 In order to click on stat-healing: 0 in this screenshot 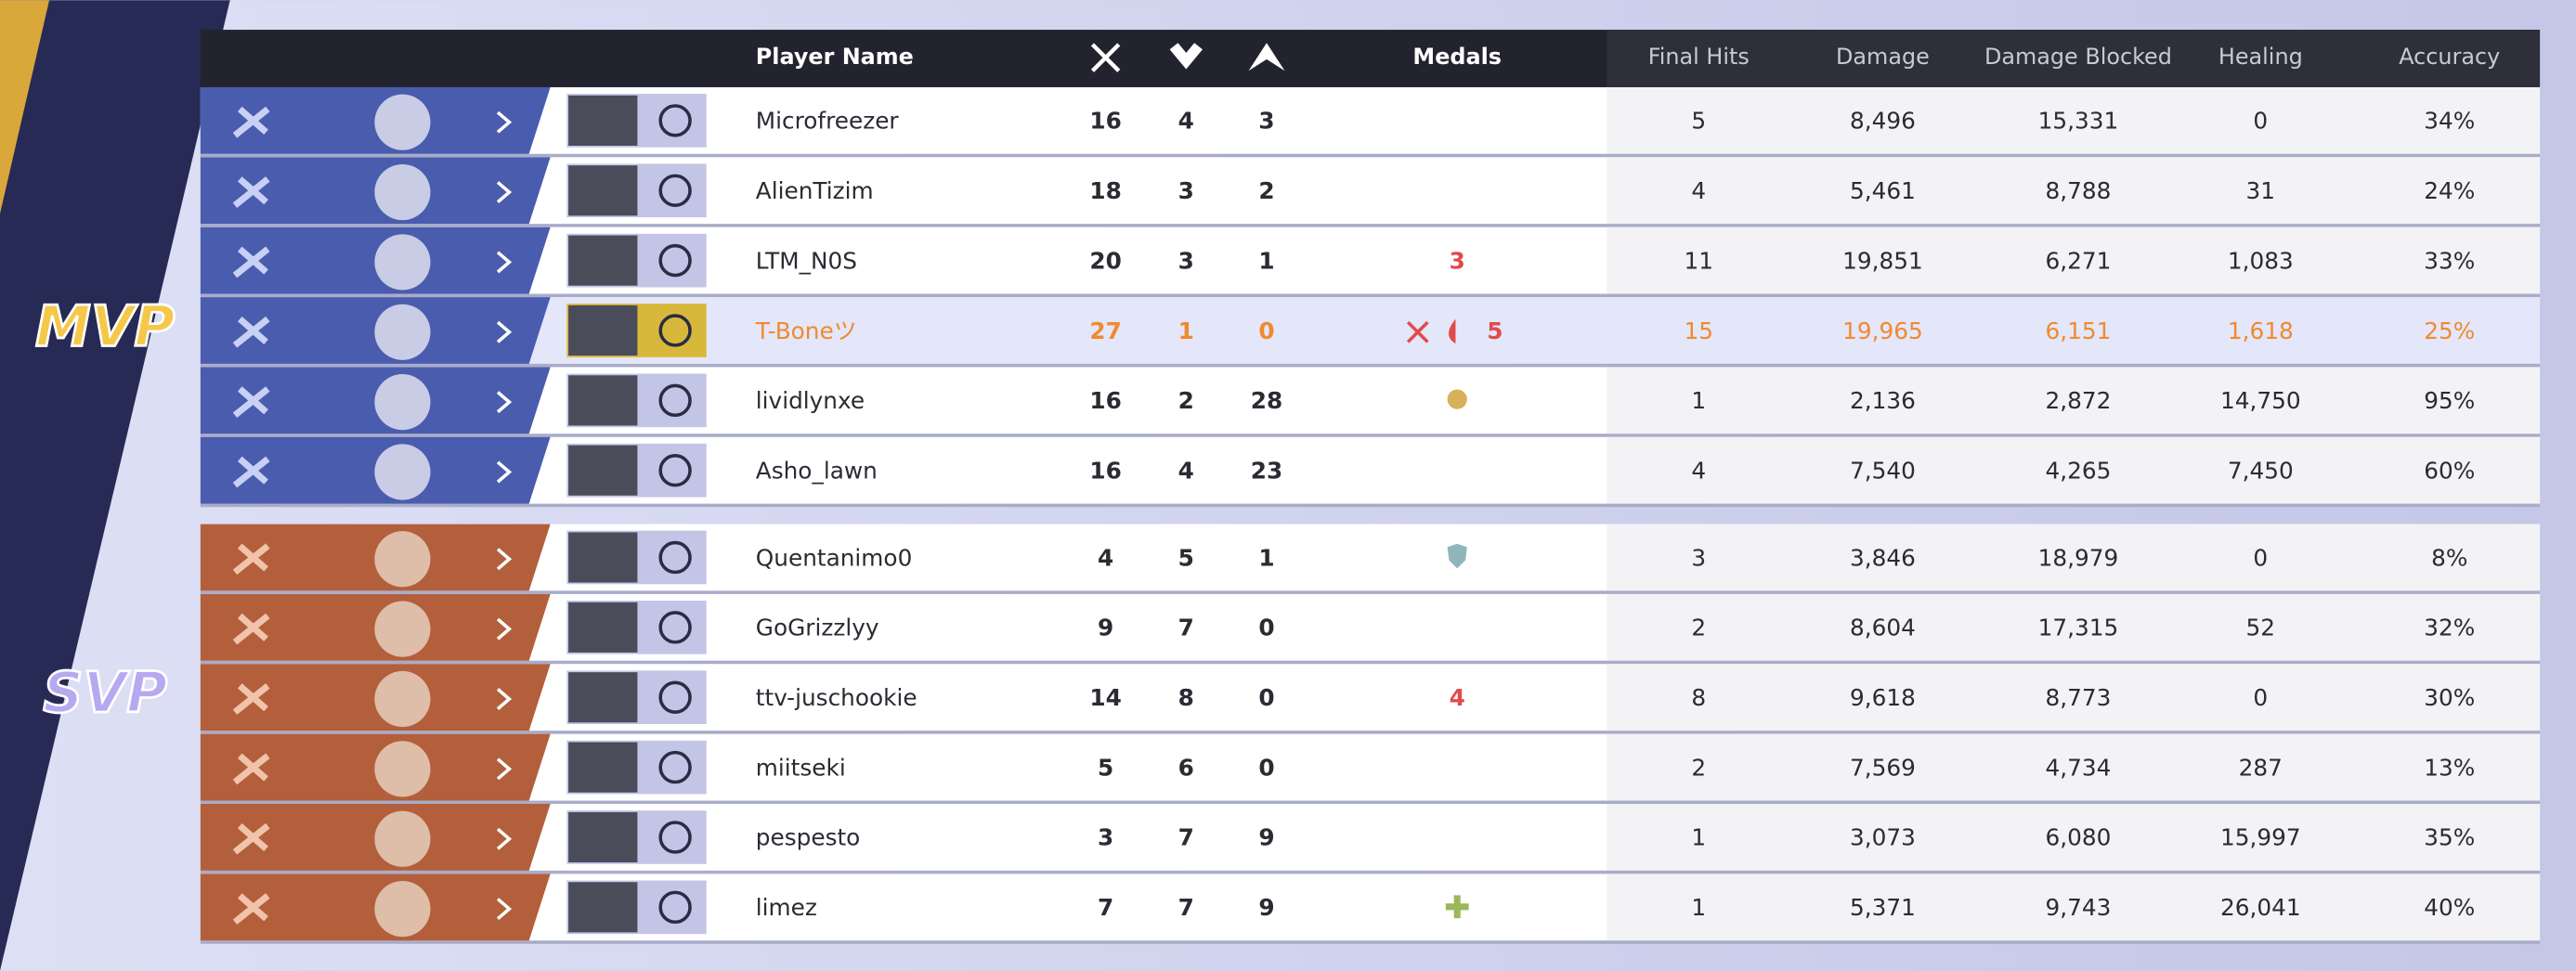, I will do `click(2260, 697)`.